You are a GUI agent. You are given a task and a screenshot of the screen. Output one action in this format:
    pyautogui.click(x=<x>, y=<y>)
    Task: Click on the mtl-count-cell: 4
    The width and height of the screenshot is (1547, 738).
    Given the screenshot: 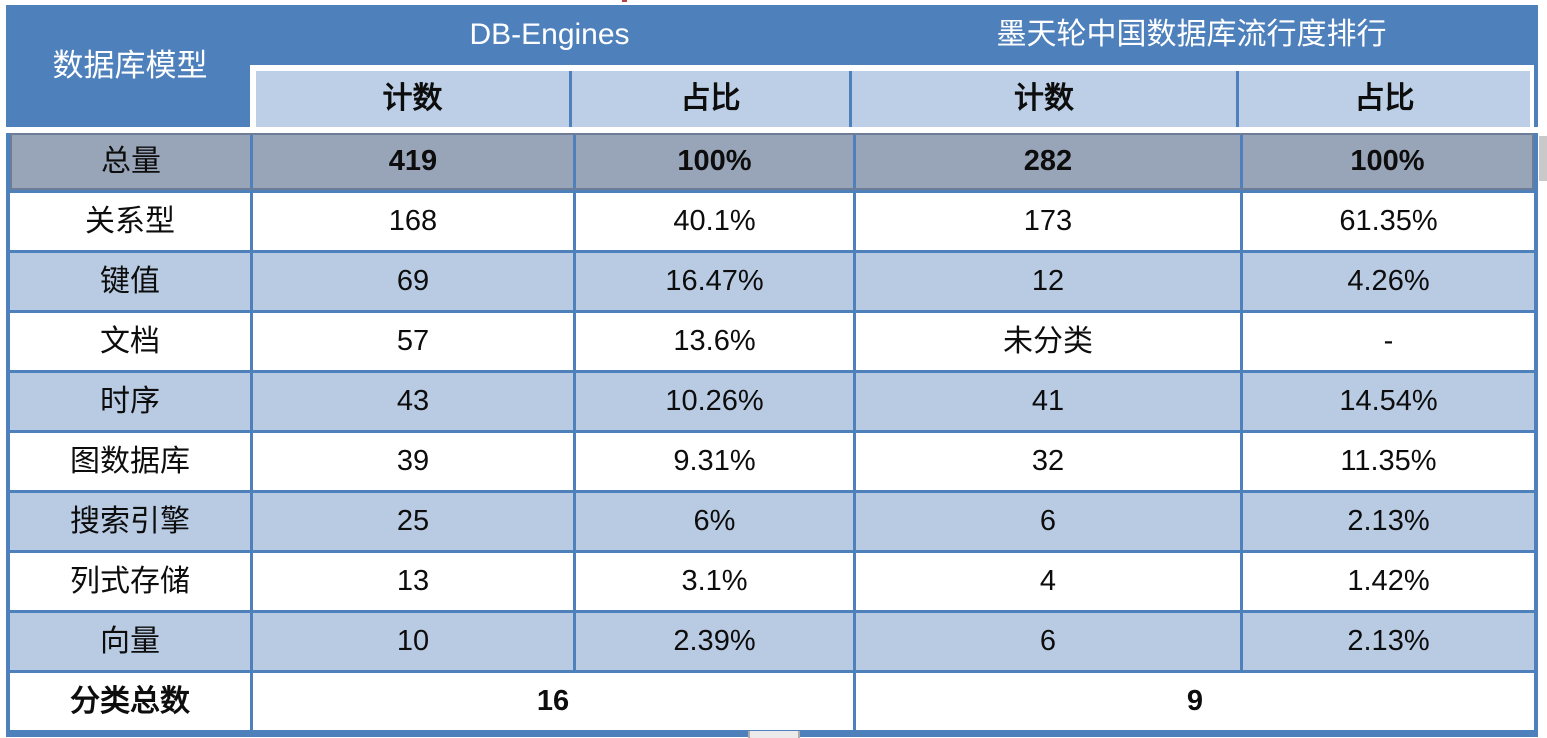 What is the action you would take?
    pyautogui.click(x=1046, y=581)
    